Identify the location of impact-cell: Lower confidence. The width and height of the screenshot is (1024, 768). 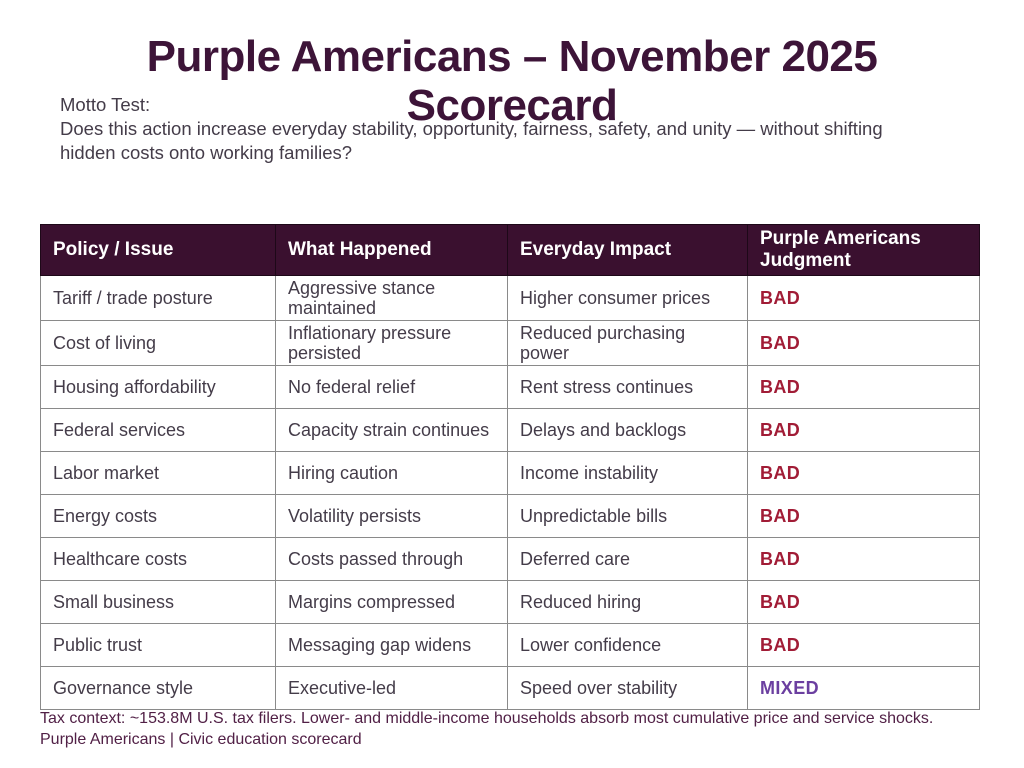
(627, 645).